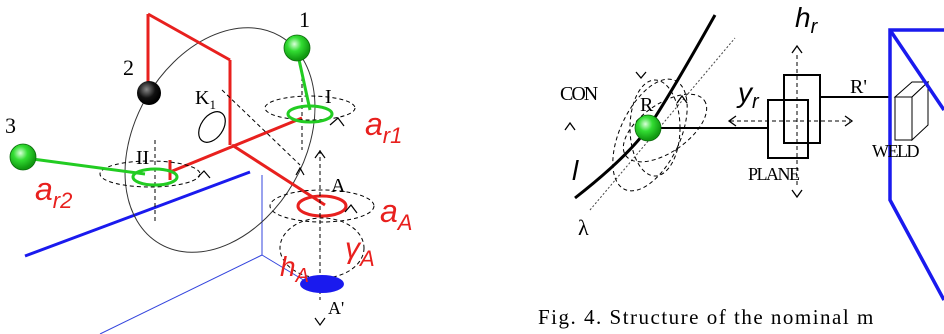 This screenshot has height=334, width=944. Describe the element at coordinates (204, 174) in the screenshot. I see `arrow-II` at that location.